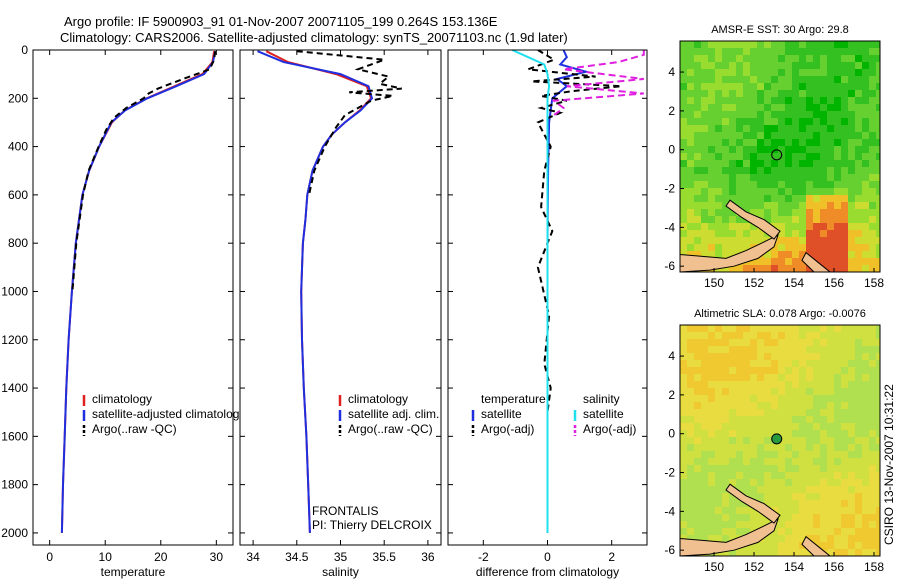  I want to click on map-x-tick-label: 158, so click(874, 567).